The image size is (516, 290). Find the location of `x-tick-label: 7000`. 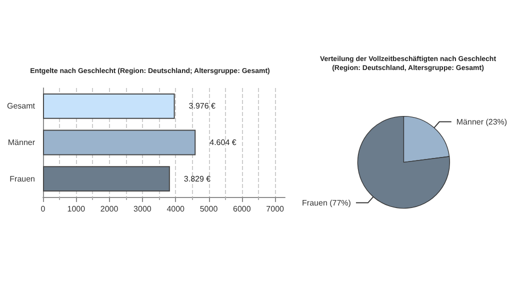

x-tick-label: 7000 is located at coordinates (275, 209).